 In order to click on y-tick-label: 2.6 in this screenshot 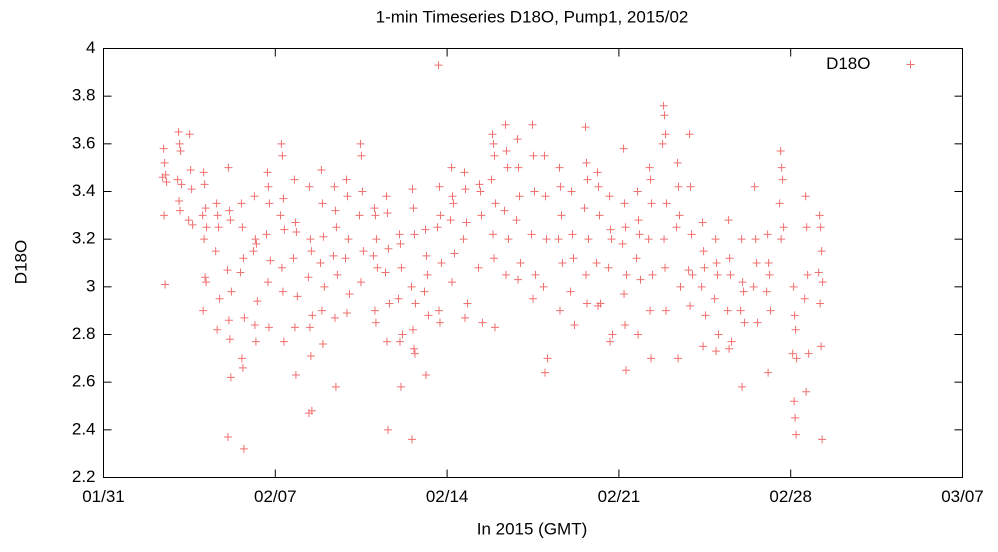, I will do `click(84, 381)`.